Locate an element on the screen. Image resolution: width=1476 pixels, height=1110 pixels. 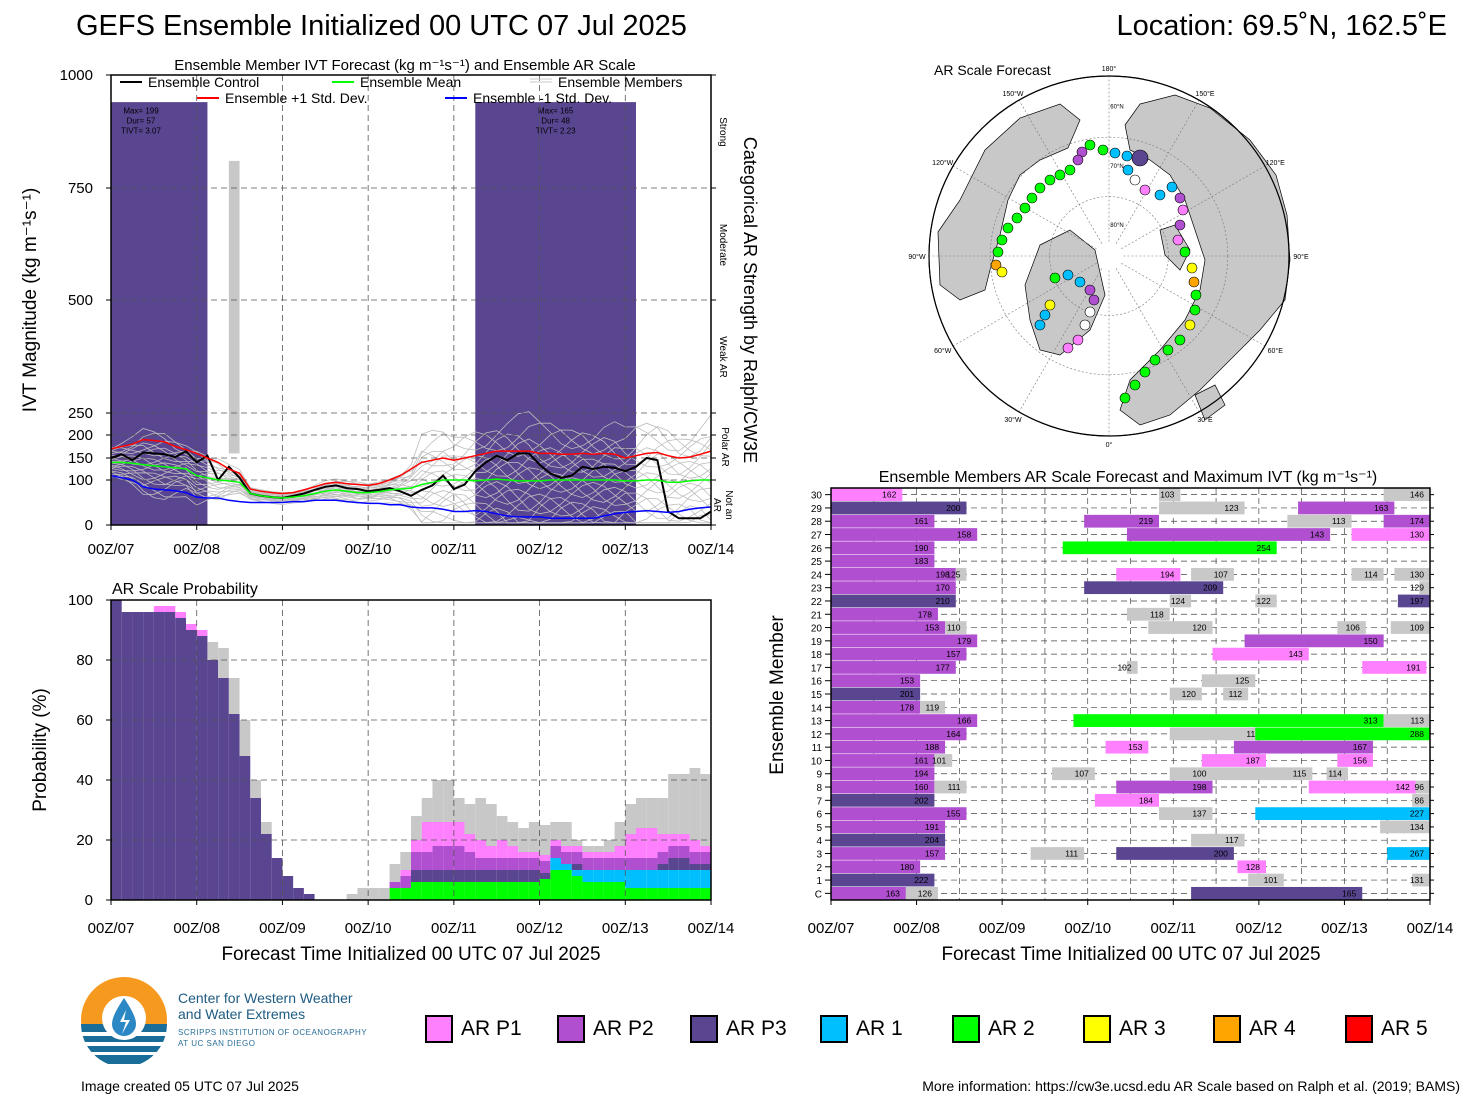
member-label: 30 is located at coordinates (817, 496).